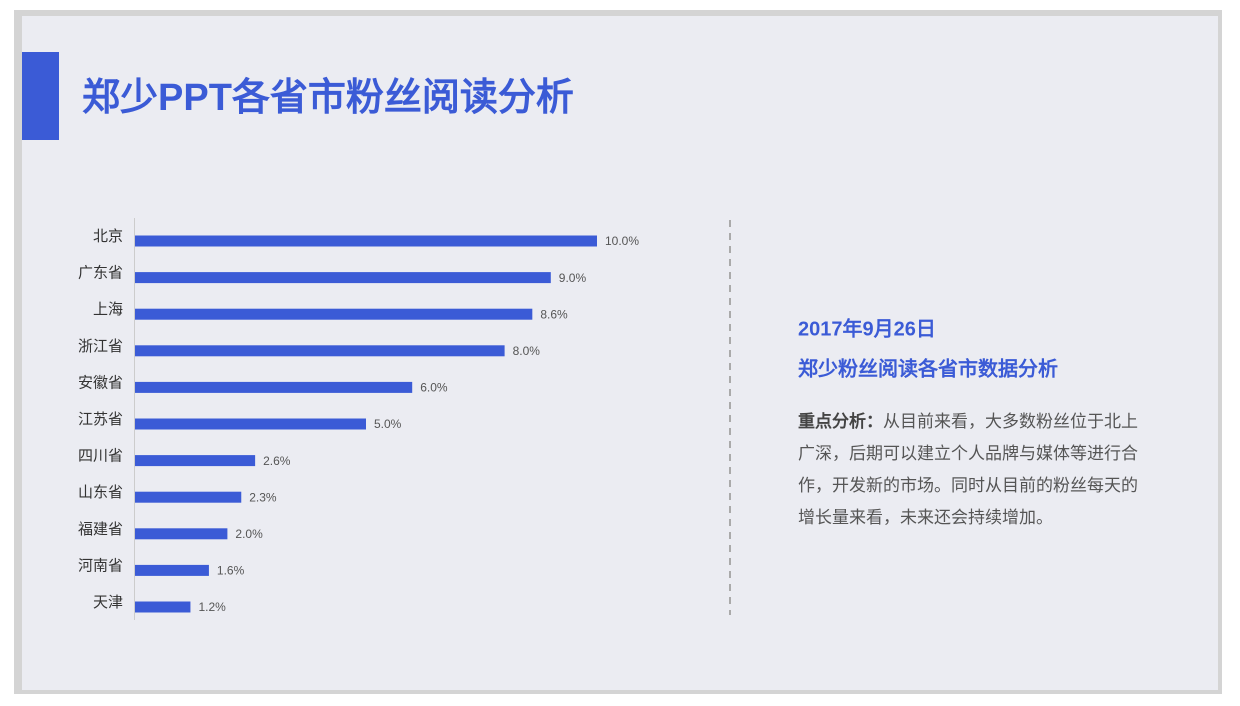  What do you see at coordinates (100, 529) in the screenshot?
I see `category-label: 福建省` at bounding box center [100, 529].